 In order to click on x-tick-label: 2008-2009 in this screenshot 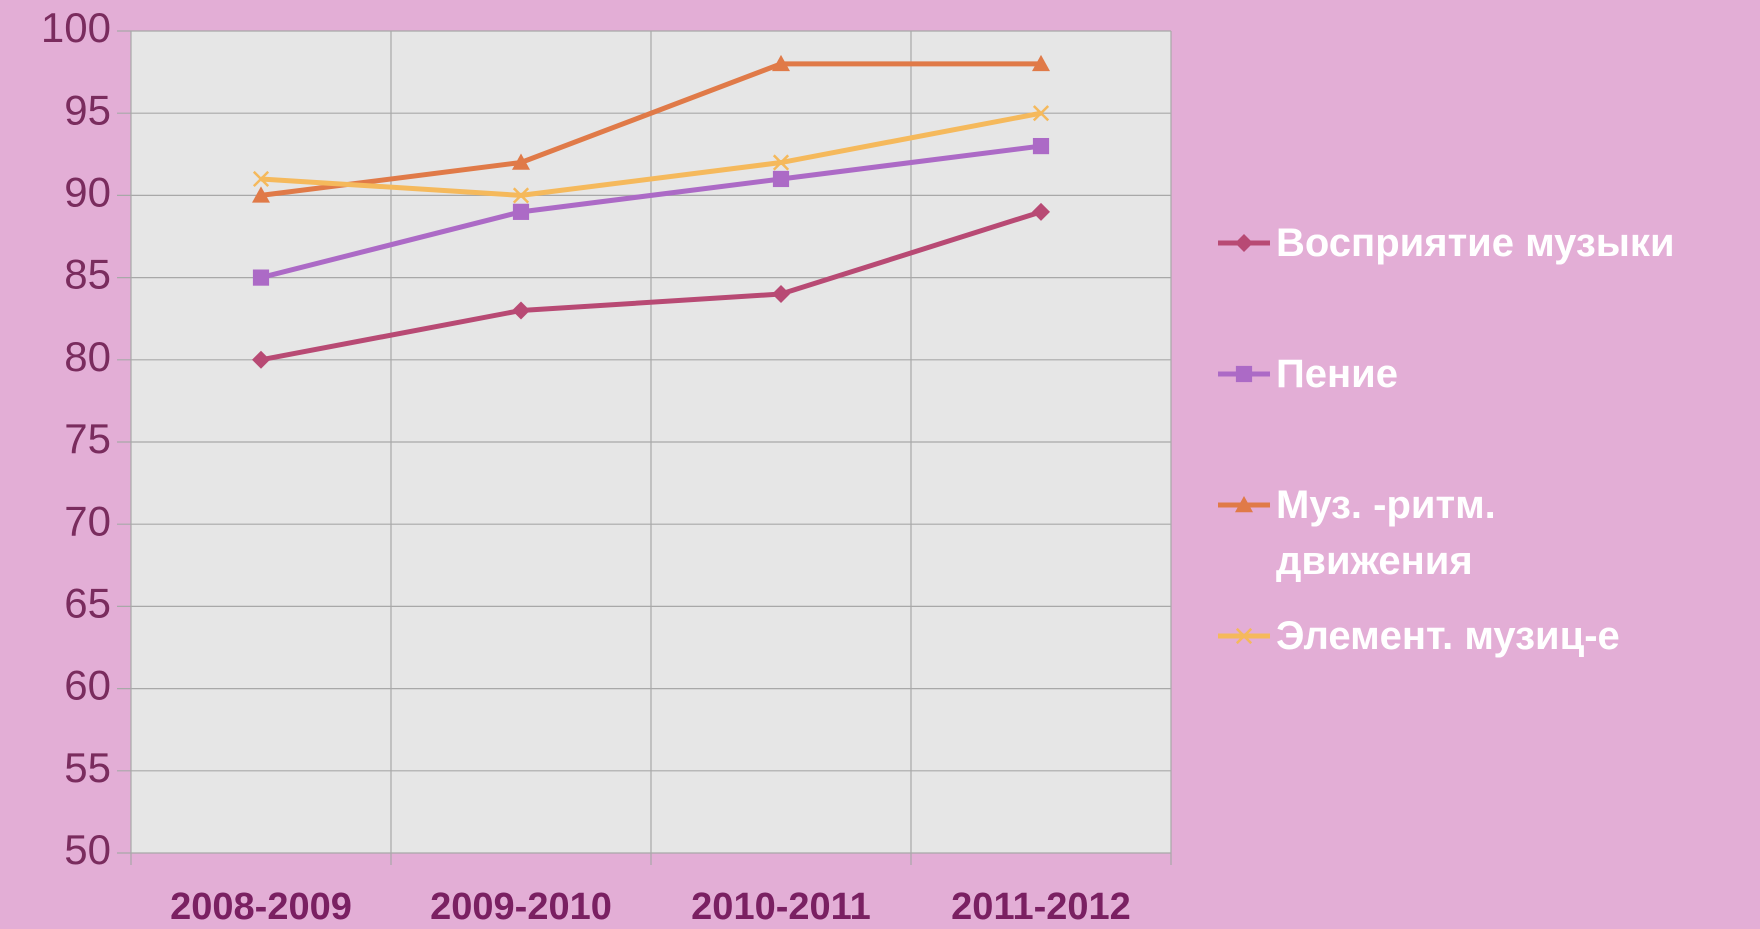, I will do `click(261, 907)`.